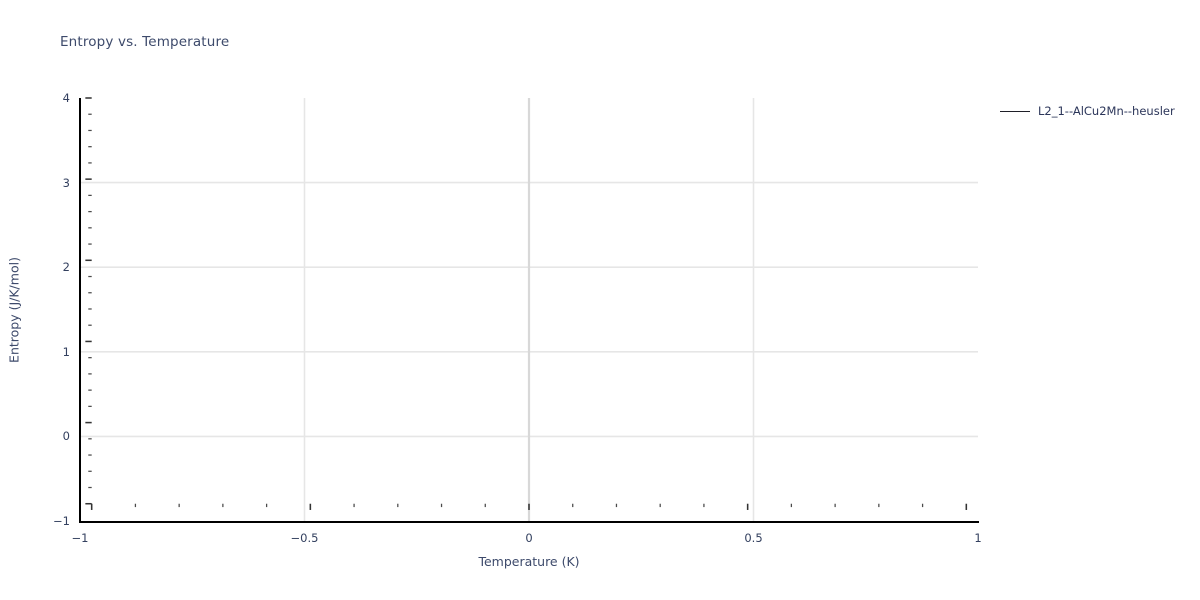  Describe the element at coordinates (304, 538) in the screenshot. I see `x-tick-label: −0.5` at that location.